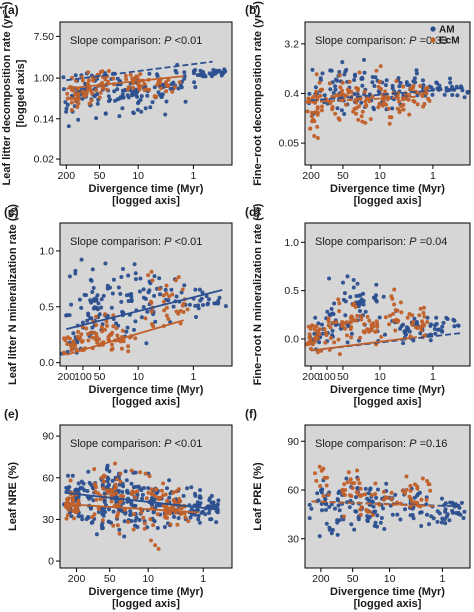 Image resolution: width=474 pixels, height=612 pixels. I want to click on x-tick-label: 1, so click(433, 176).